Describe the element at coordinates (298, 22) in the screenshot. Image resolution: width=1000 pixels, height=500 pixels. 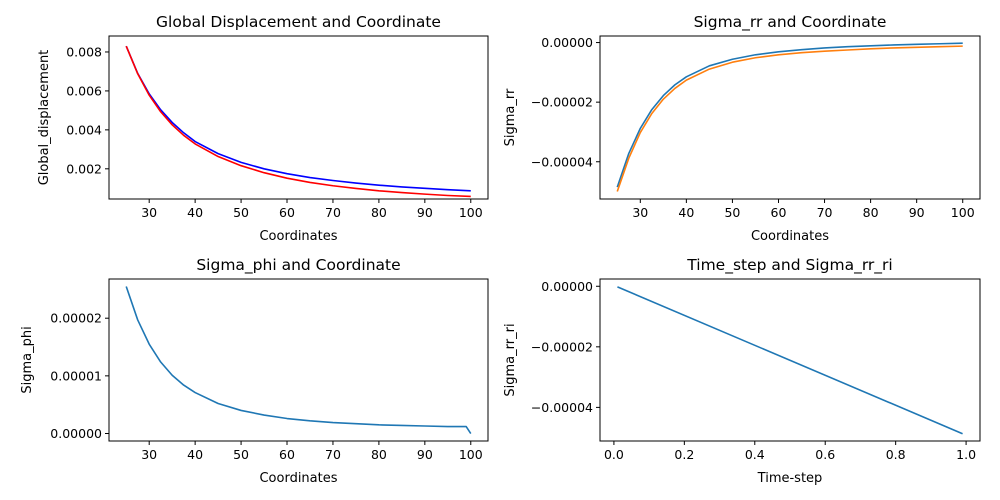
I see `chart-title: Global Displacement and Coordinate` at that location.